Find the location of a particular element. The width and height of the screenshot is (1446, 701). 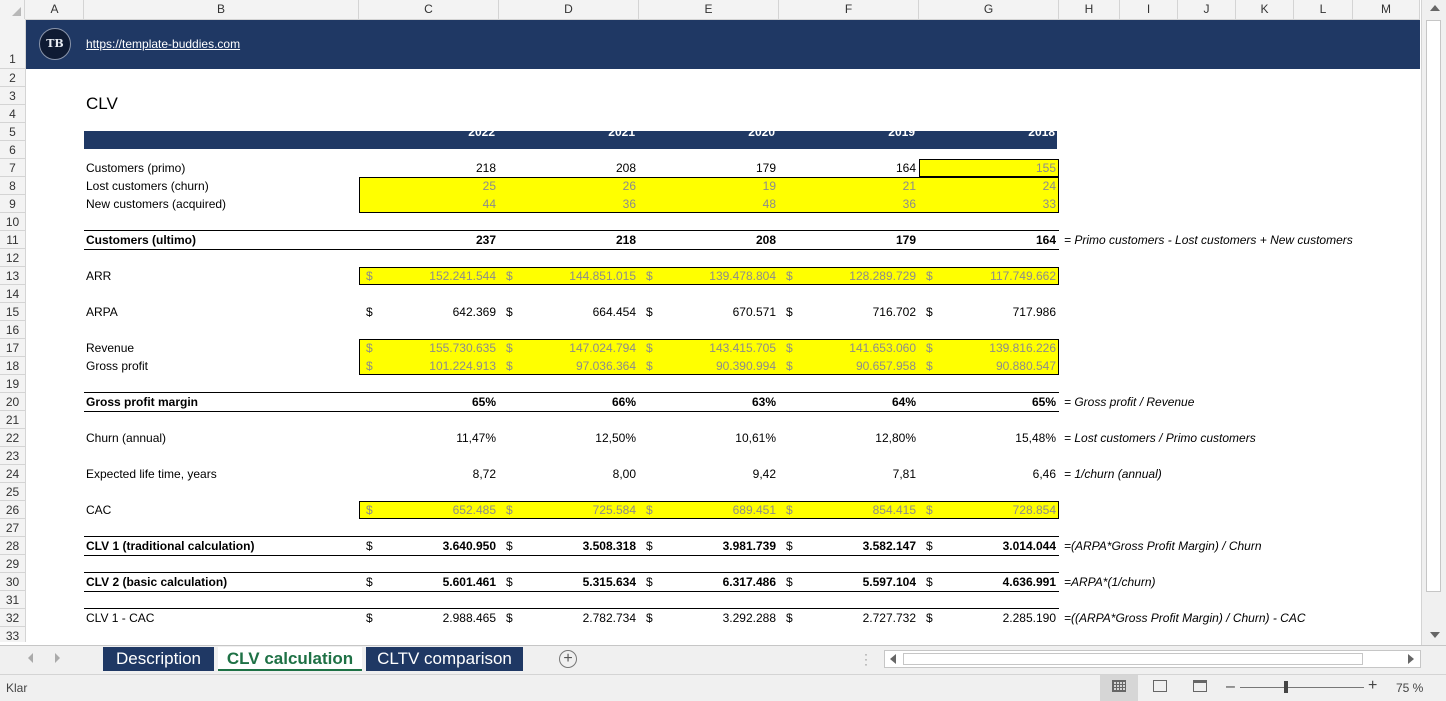

row-header-2: 2 is located at coordinates (12, 78).